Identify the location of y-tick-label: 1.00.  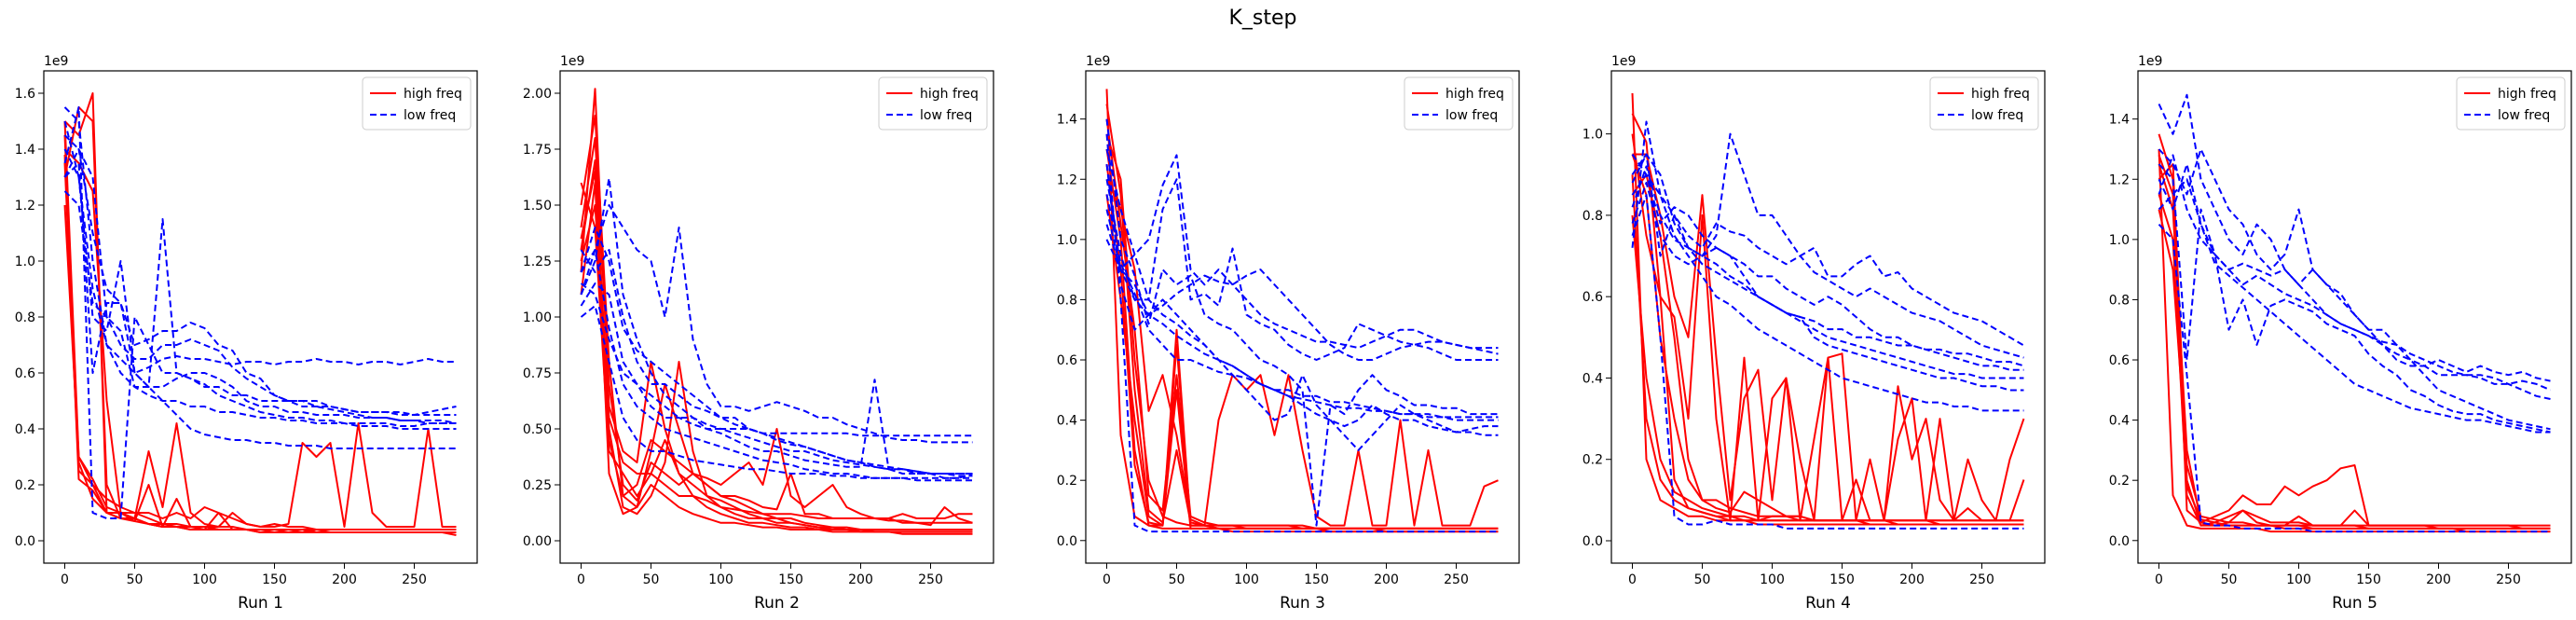
(537, 317).